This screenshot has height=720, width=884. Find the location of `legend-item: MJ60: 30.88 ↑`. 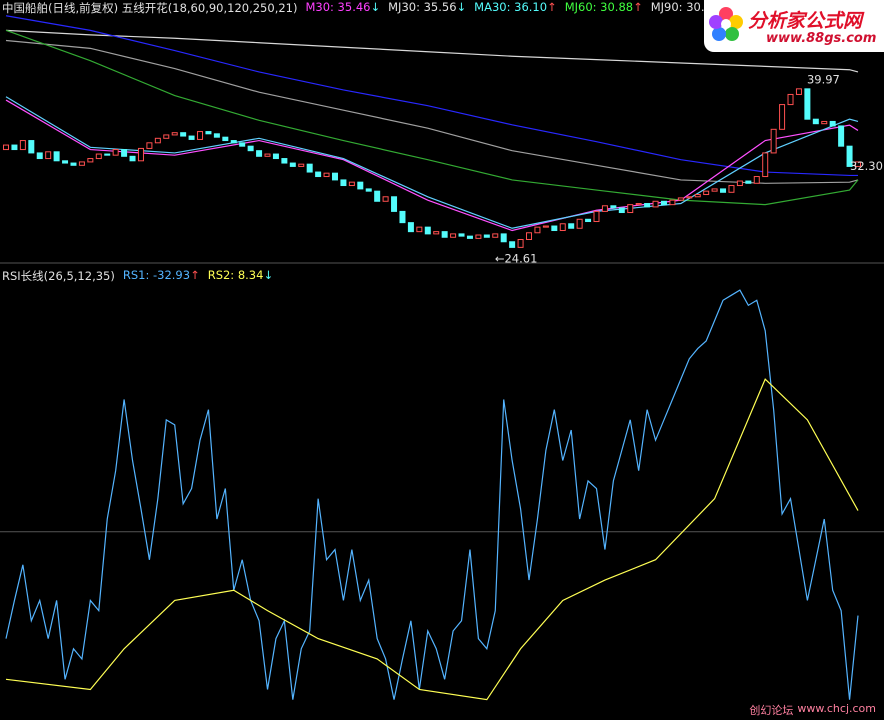

legend-item: MJ60: 30.88 ↑ is located at coordinates (604, 8).